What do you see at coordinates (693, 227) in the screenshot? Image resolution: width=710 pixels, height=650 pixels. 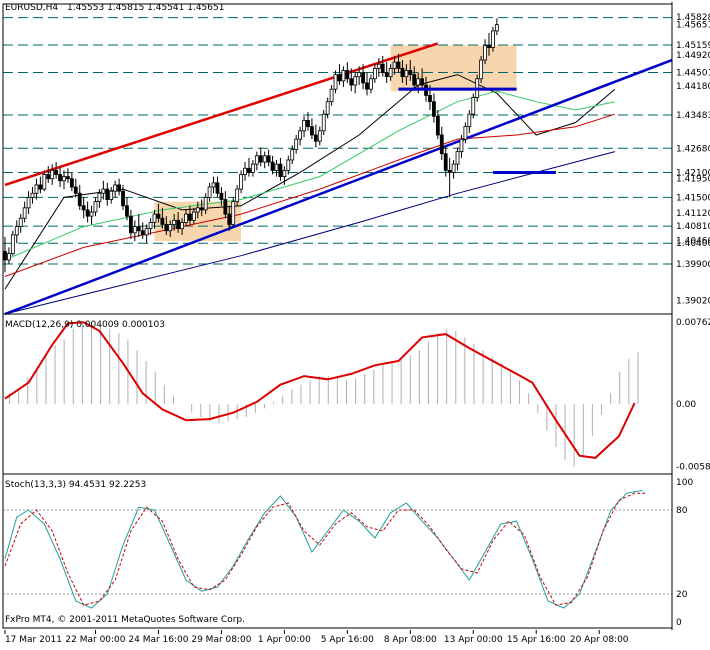 I see `price-tick-label: 1.40810` at bounding box center [693, 227].